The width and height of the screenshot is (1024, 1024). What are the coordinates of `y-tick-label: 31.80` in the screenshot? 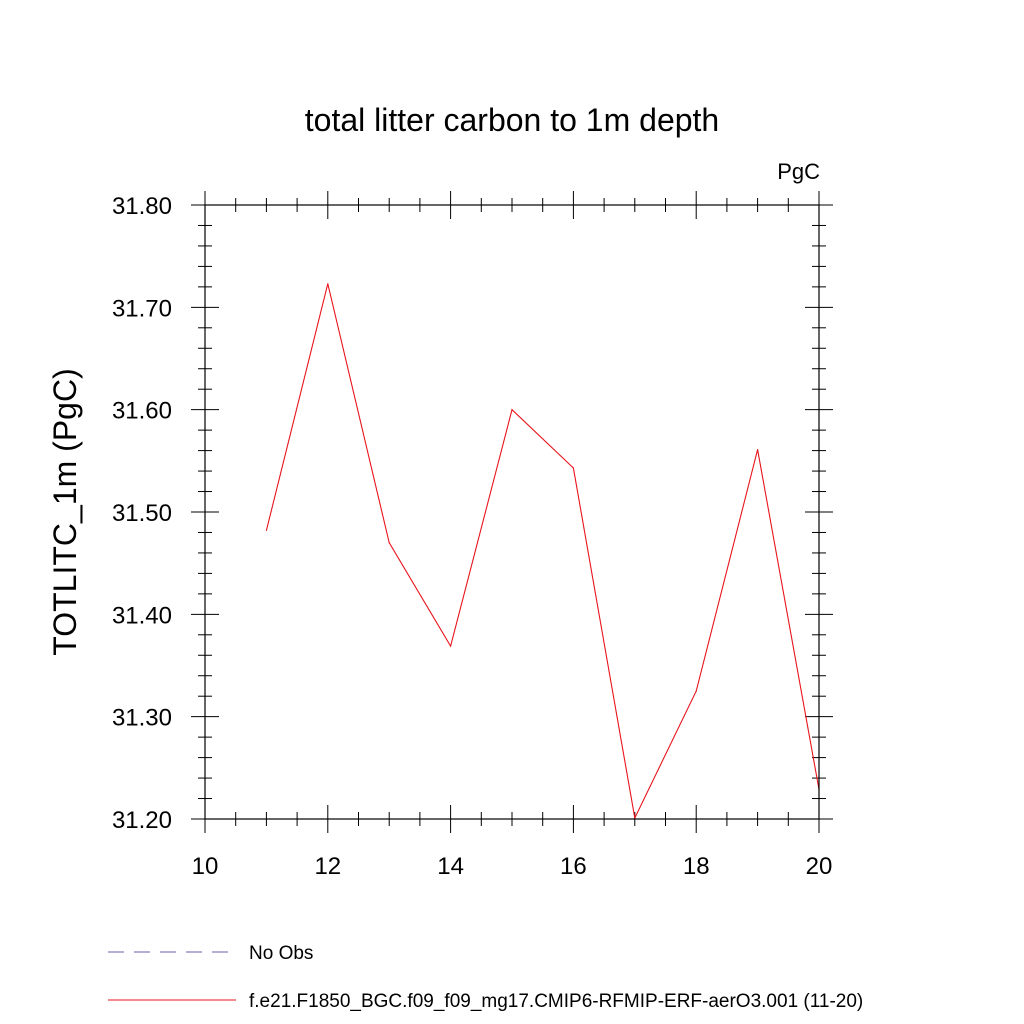 It's located at (142, 206).